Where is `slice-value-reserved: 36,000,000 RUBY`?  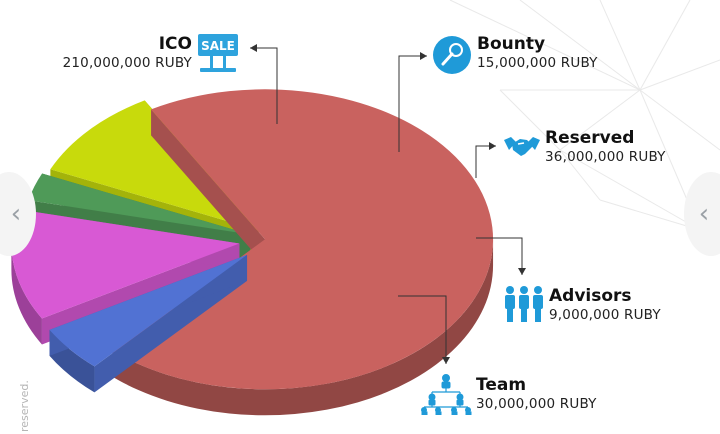
slice-value-reserved: 36,000,000 RUBY is located at coordinates (605, 157).